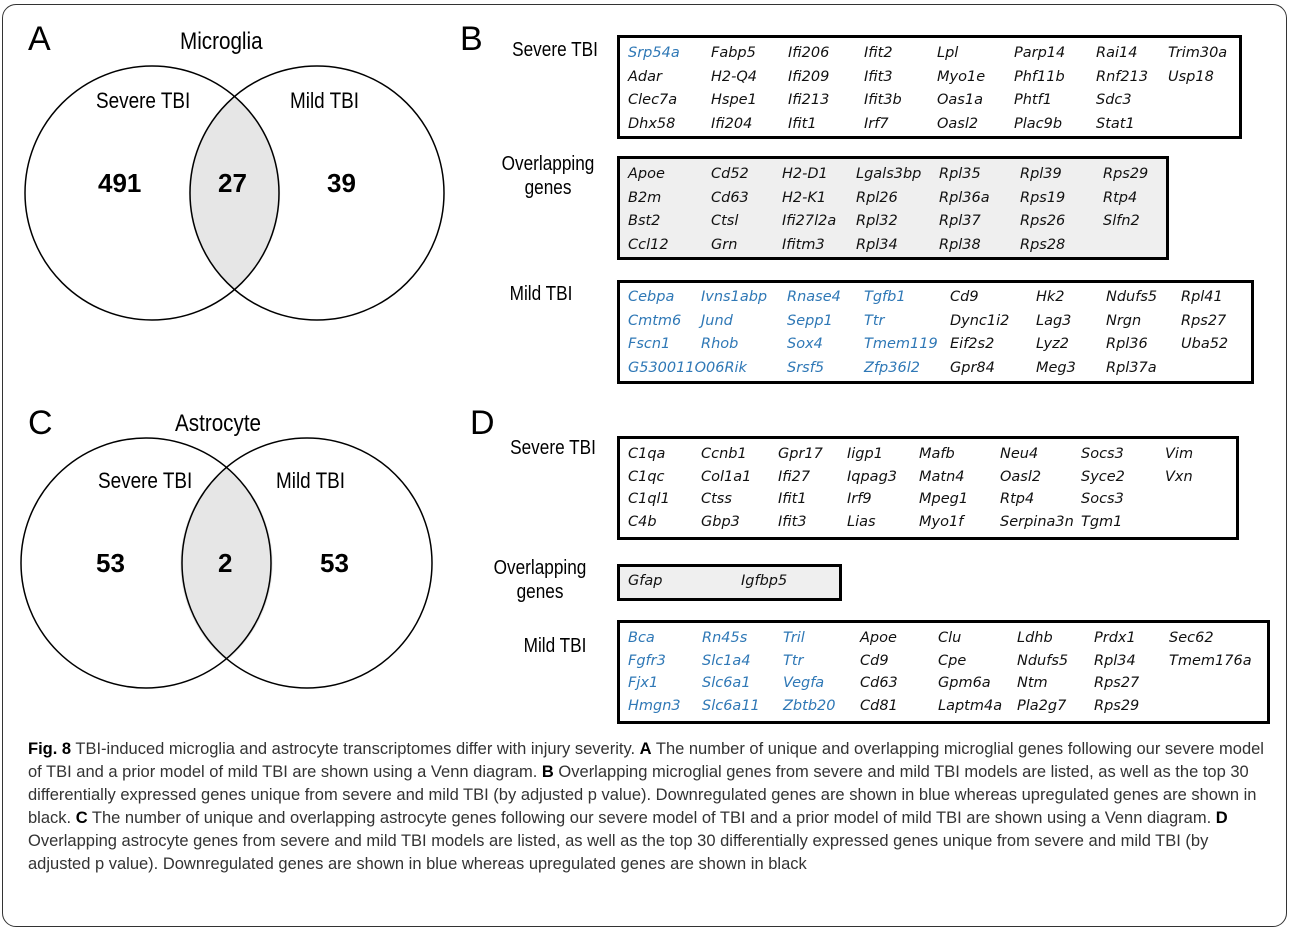 The image size is (1292, 932). Describe the element at coordinates (730, 197) in the screenshot. I see `gene-label: Cd63` at that location.